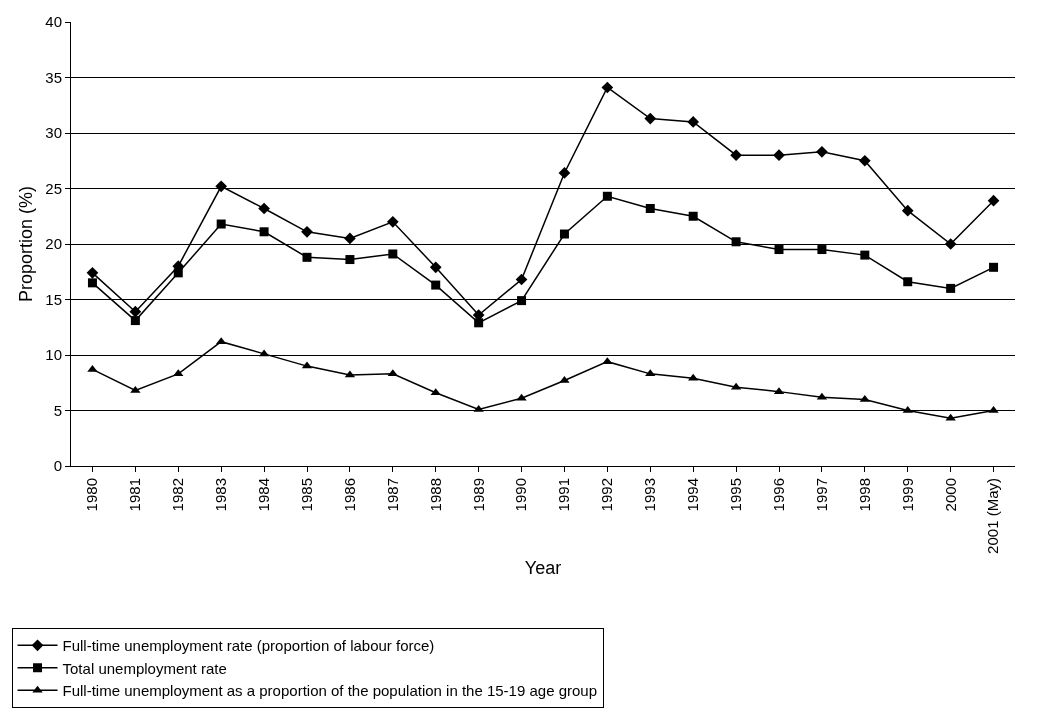  Describe the element at coordinates (435, 495) in the screenshot. I see `x-tick-label: 1988` at that location.